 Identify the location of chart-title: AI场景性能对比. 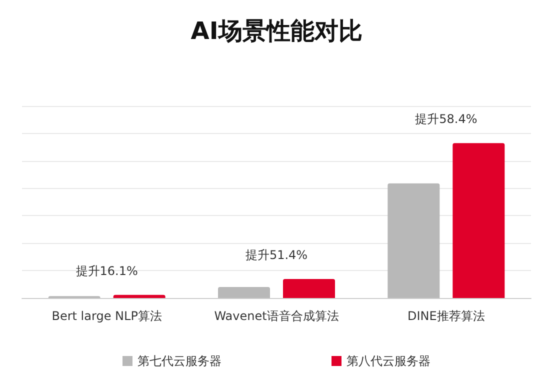
(276, 31).